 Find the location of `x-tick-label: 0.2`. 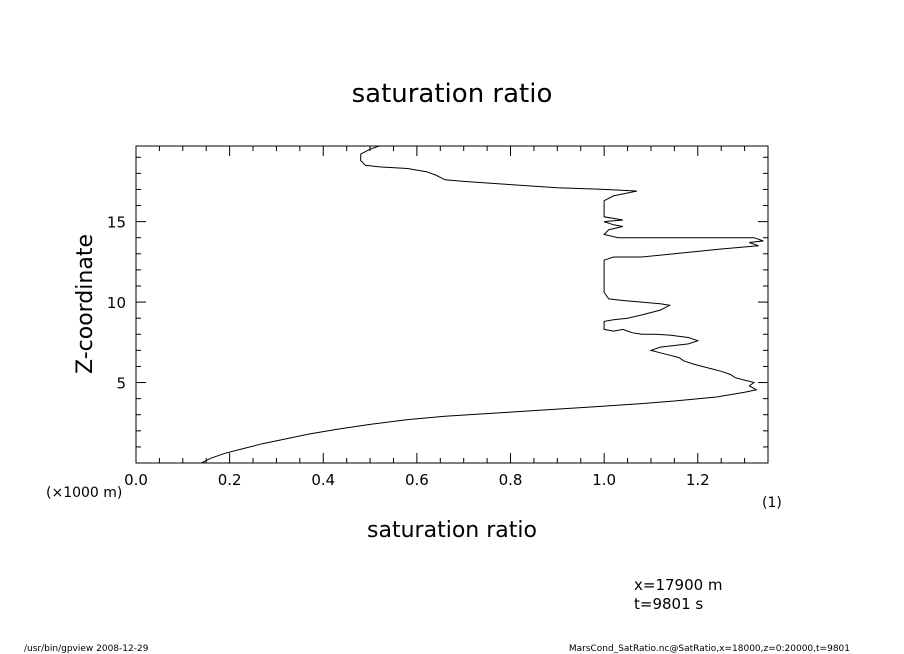

x-tick-label: 0.2 is located at coordinates (230, 480).